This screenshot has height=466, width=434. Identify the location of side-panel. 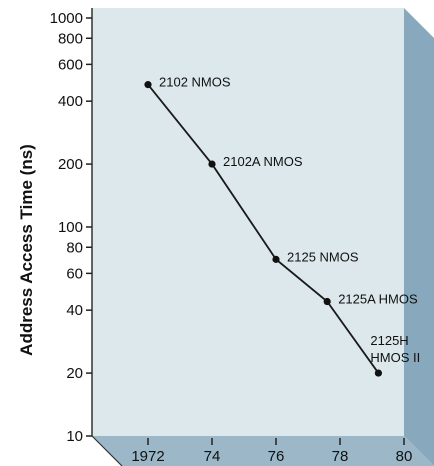
(419, 237).